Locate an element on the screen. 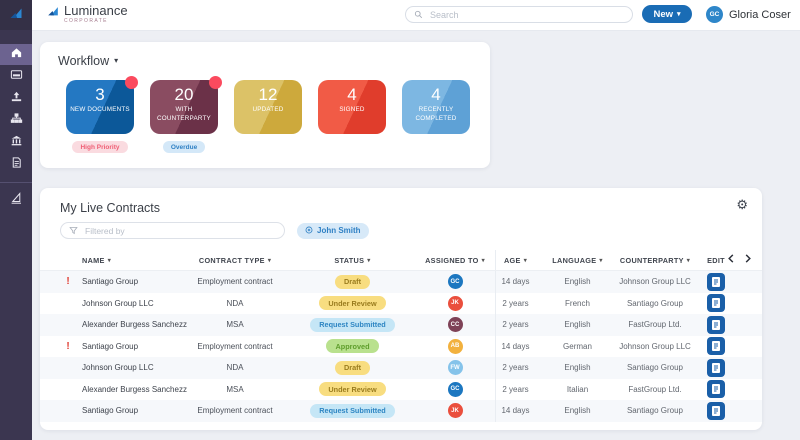 The image size is (800, 440). funnel-icon is located at coordinates (73, 231).